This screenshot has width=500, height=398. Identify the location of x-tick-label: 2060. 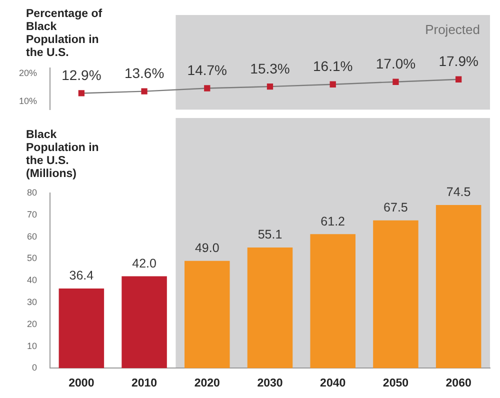
(459, 383).